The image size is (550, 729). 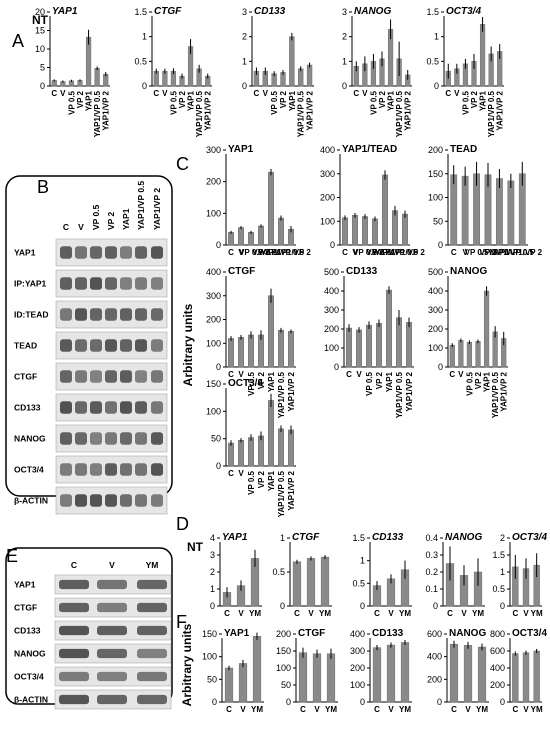 What do you see at coordinates (40, 12) in the screenshot?
I see `y-tick-label: 20` at bounding box center [40, 12].